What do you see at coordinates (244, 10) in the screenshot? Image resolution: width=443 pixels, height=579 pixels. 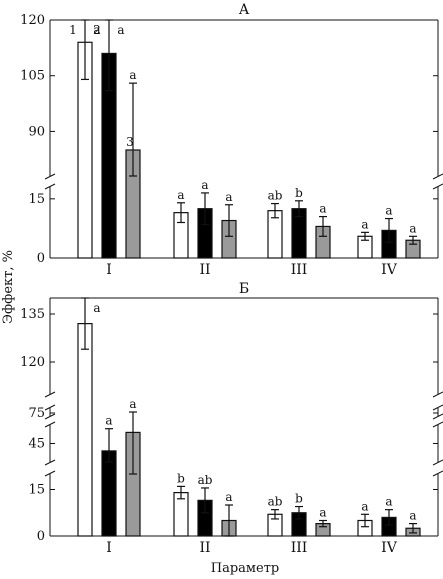 I see `panel-title: А` at bounding box center [244, 10].